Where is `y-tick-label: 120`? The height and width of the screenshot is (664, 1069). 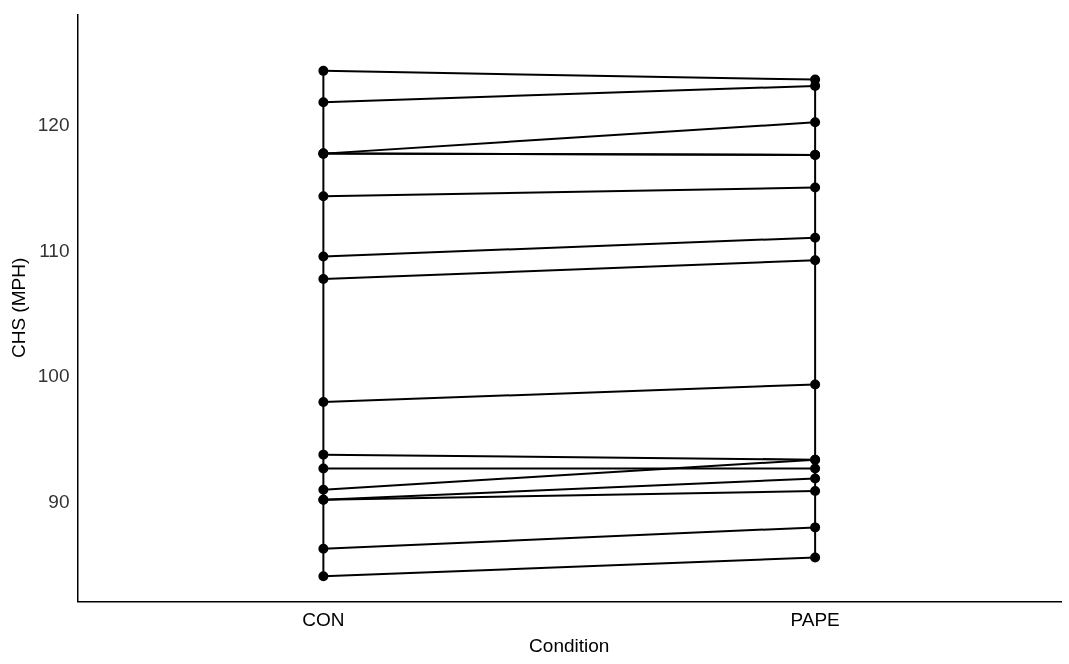 y-tick-label: 120 is located at coordinates (53, 125).